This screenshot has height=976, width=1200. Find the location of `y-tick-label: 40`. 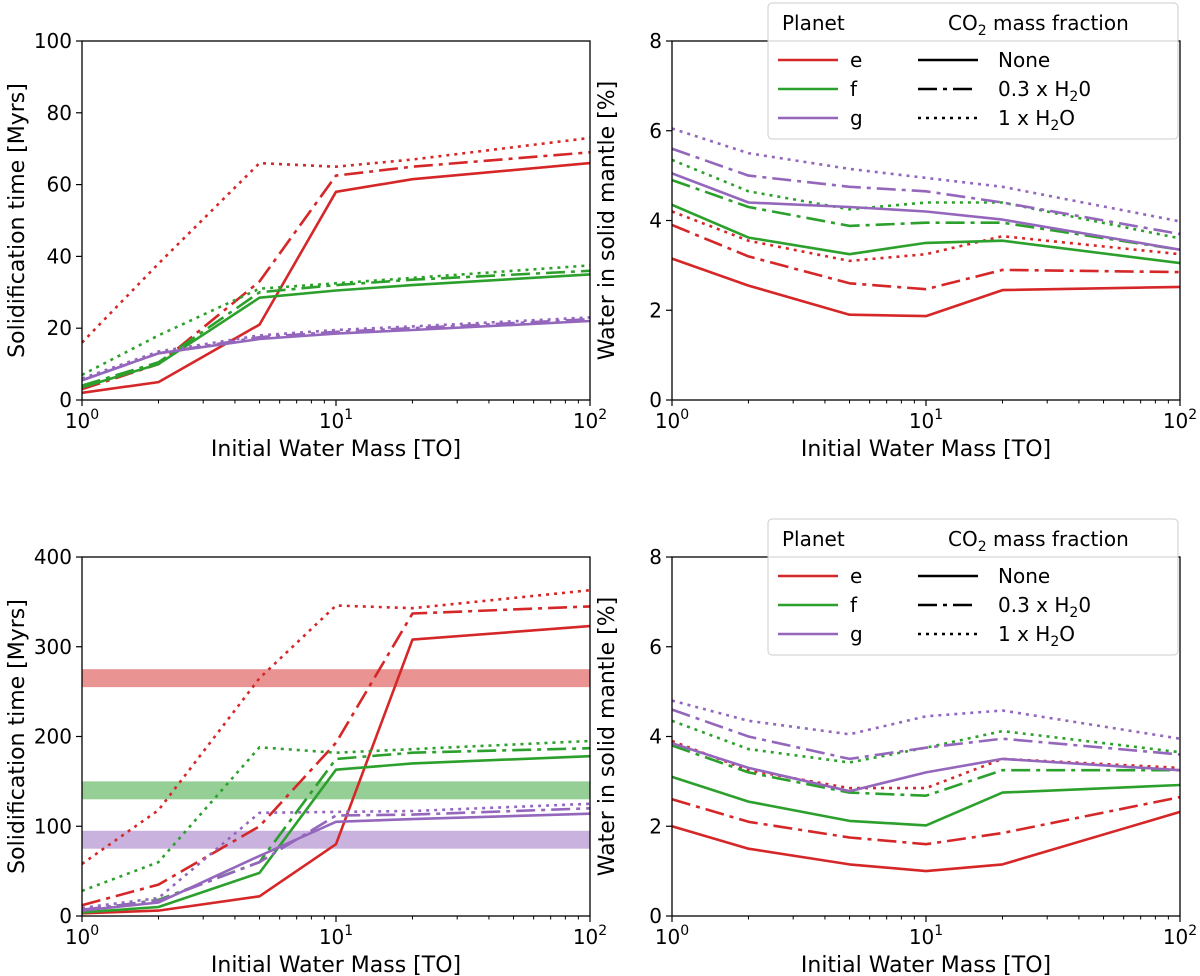

y-tick-label: 40 is located at coordinates (59, 256).